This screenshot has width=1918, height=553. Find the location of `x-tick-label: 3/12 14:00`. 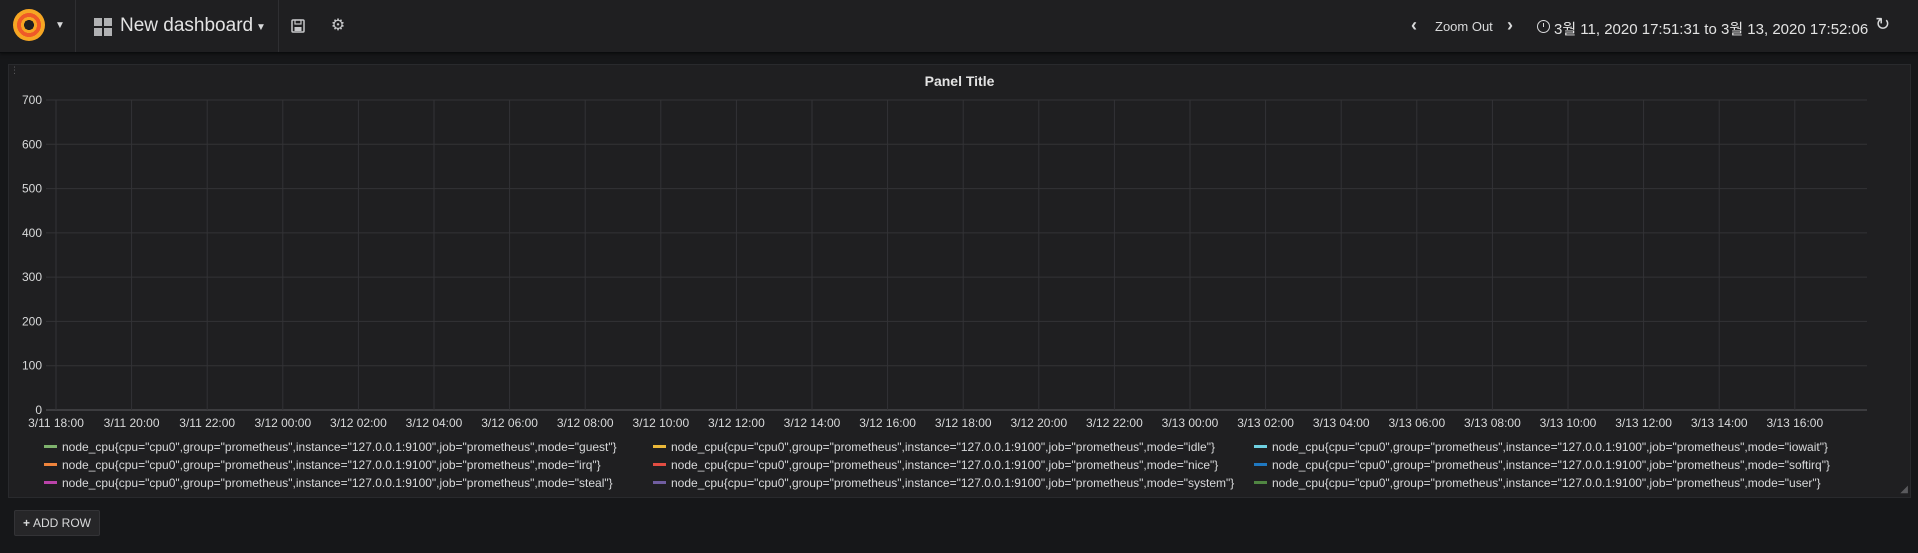

x-tick-label: 3/12 14:00 is located at coordinates (812, 423).